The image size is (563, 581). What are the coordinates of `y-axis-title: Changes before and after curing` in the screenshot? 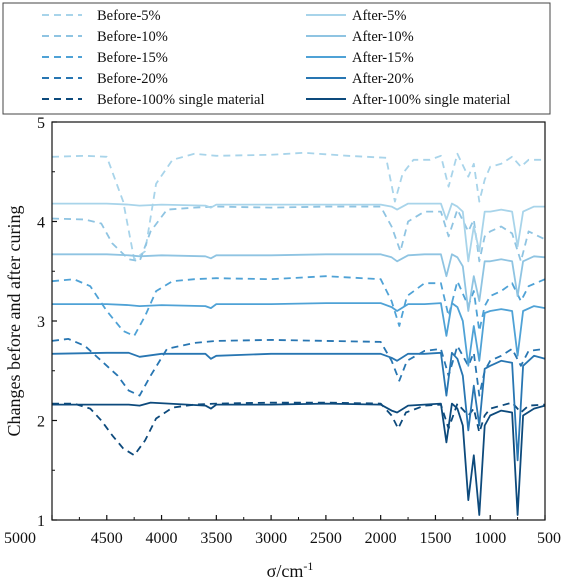 It's located at (14, 321).